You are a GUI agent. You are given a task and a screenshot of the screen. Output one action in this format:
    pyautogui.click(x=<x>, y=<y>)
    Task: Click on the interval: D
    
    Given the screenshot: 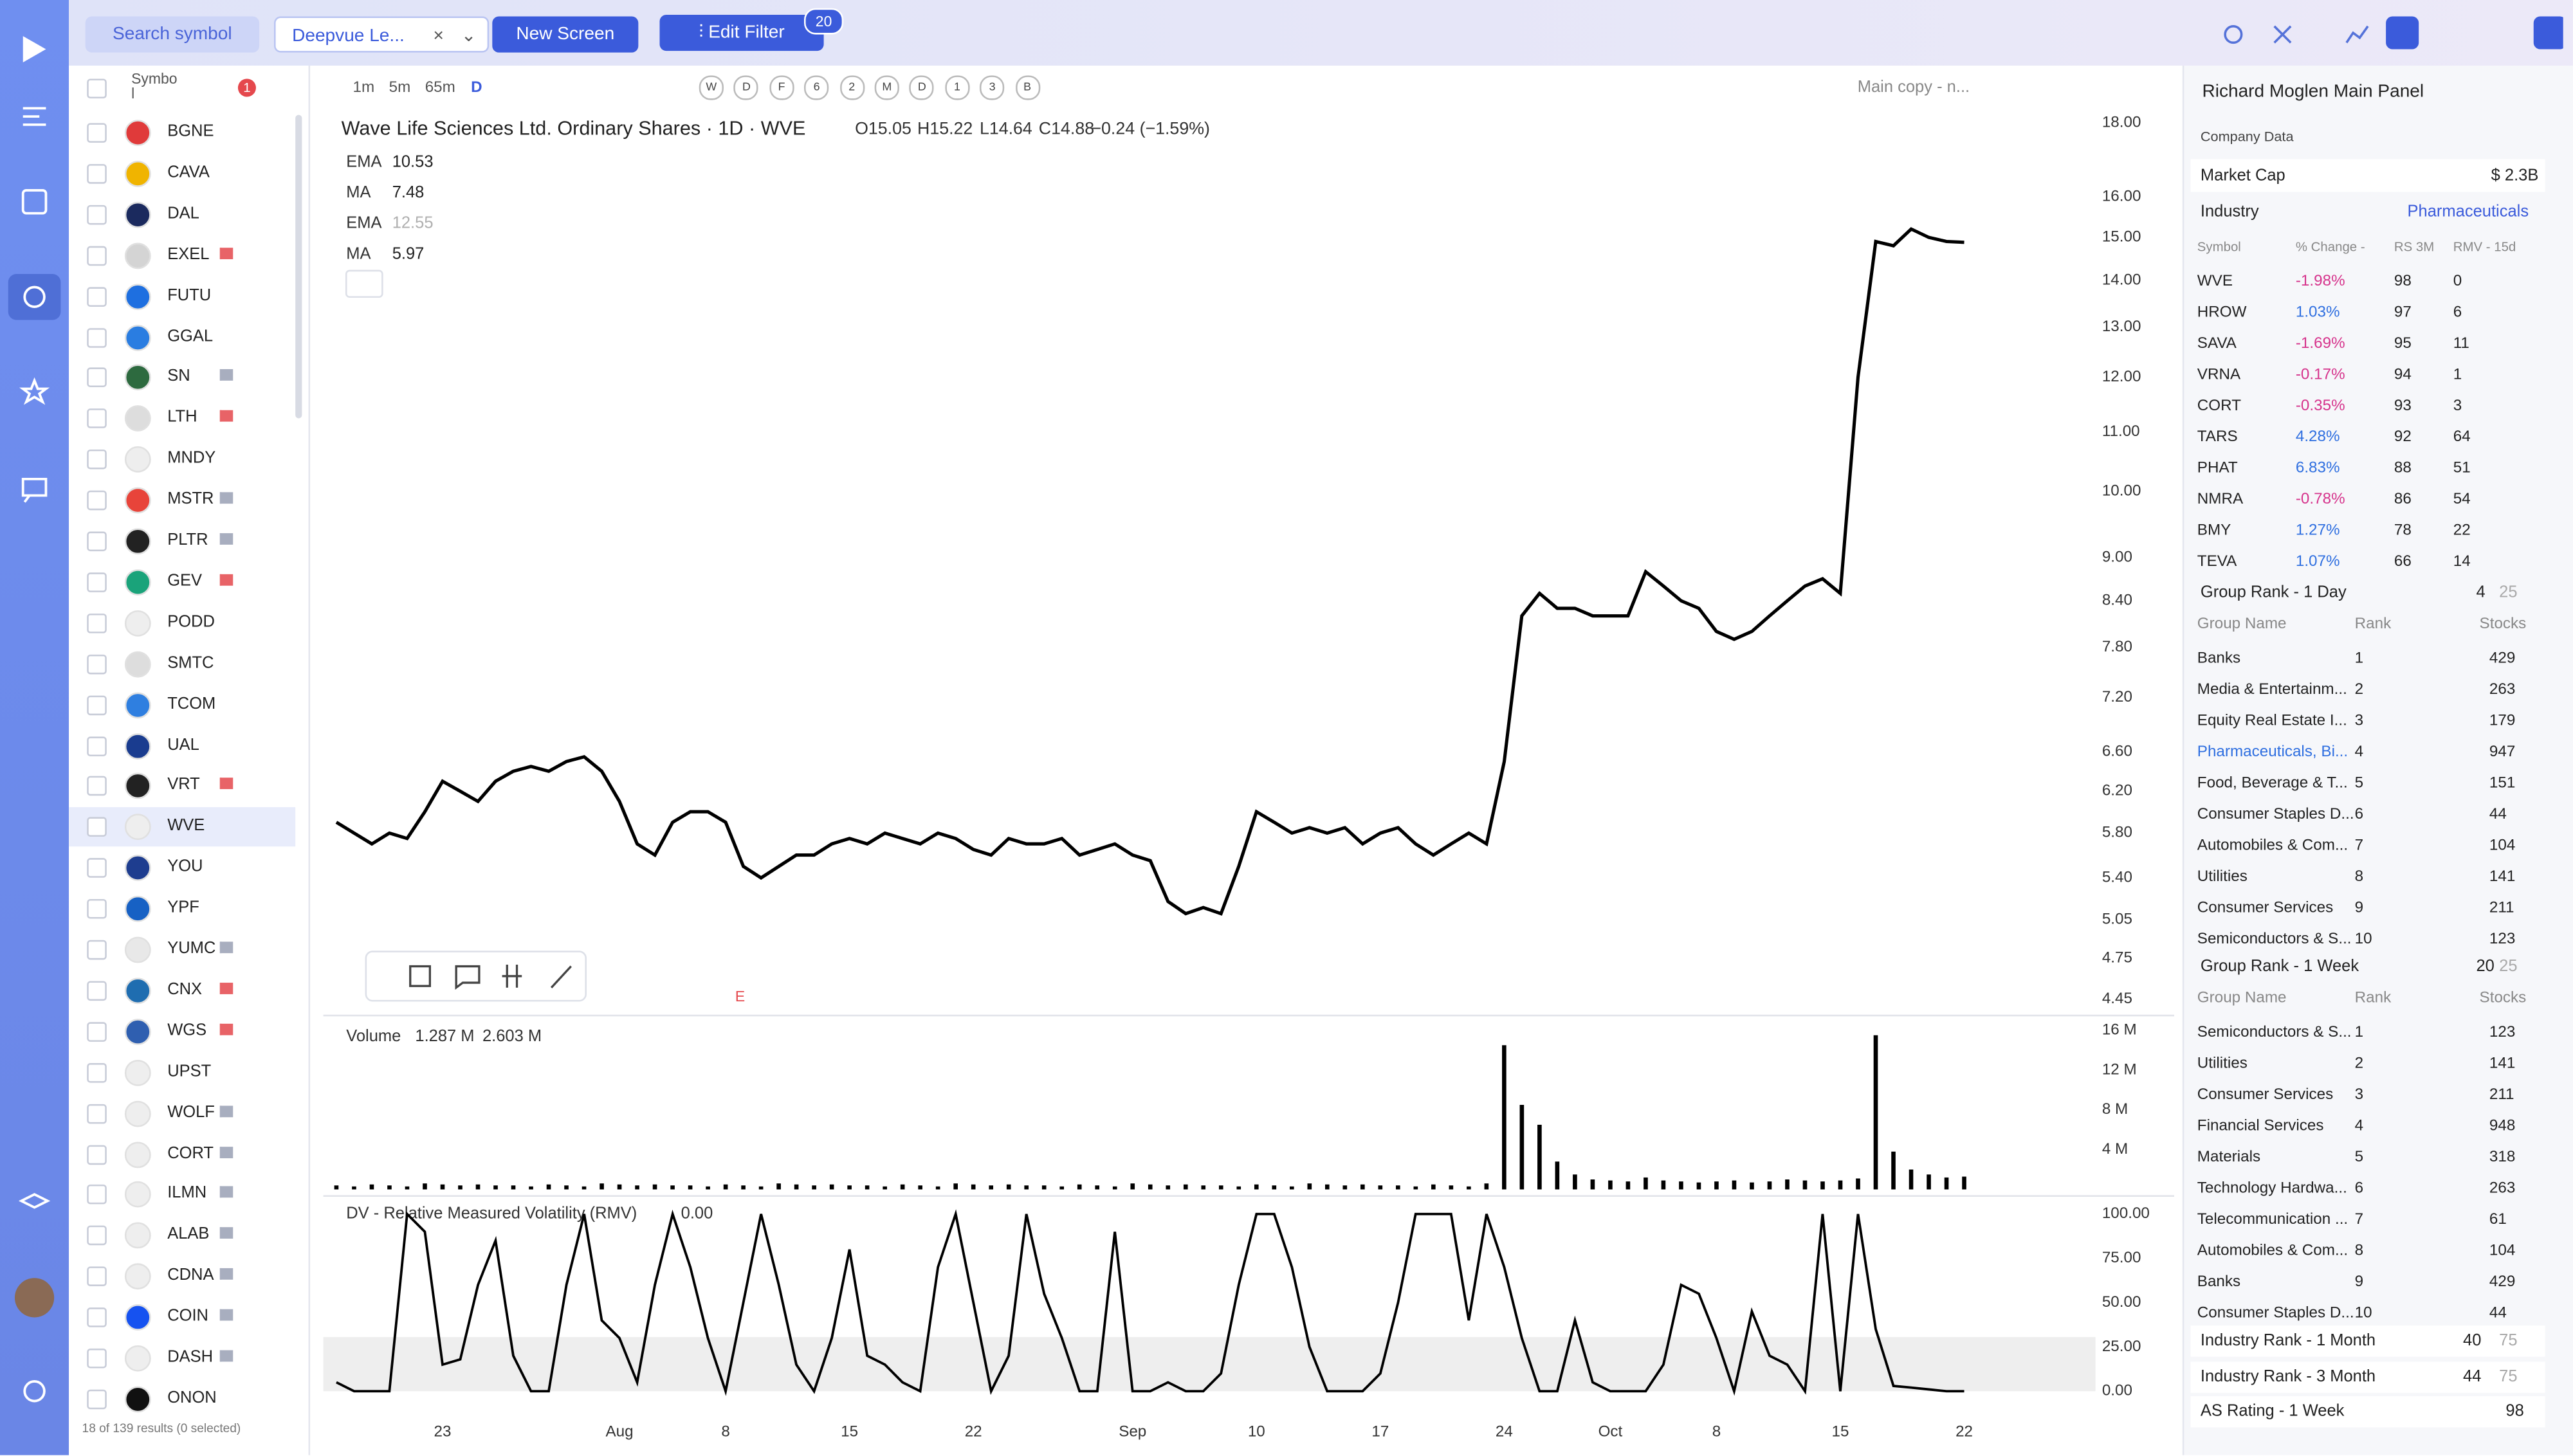 What is the action you would take?
    pyautogui.click(x=477, y=88)
    